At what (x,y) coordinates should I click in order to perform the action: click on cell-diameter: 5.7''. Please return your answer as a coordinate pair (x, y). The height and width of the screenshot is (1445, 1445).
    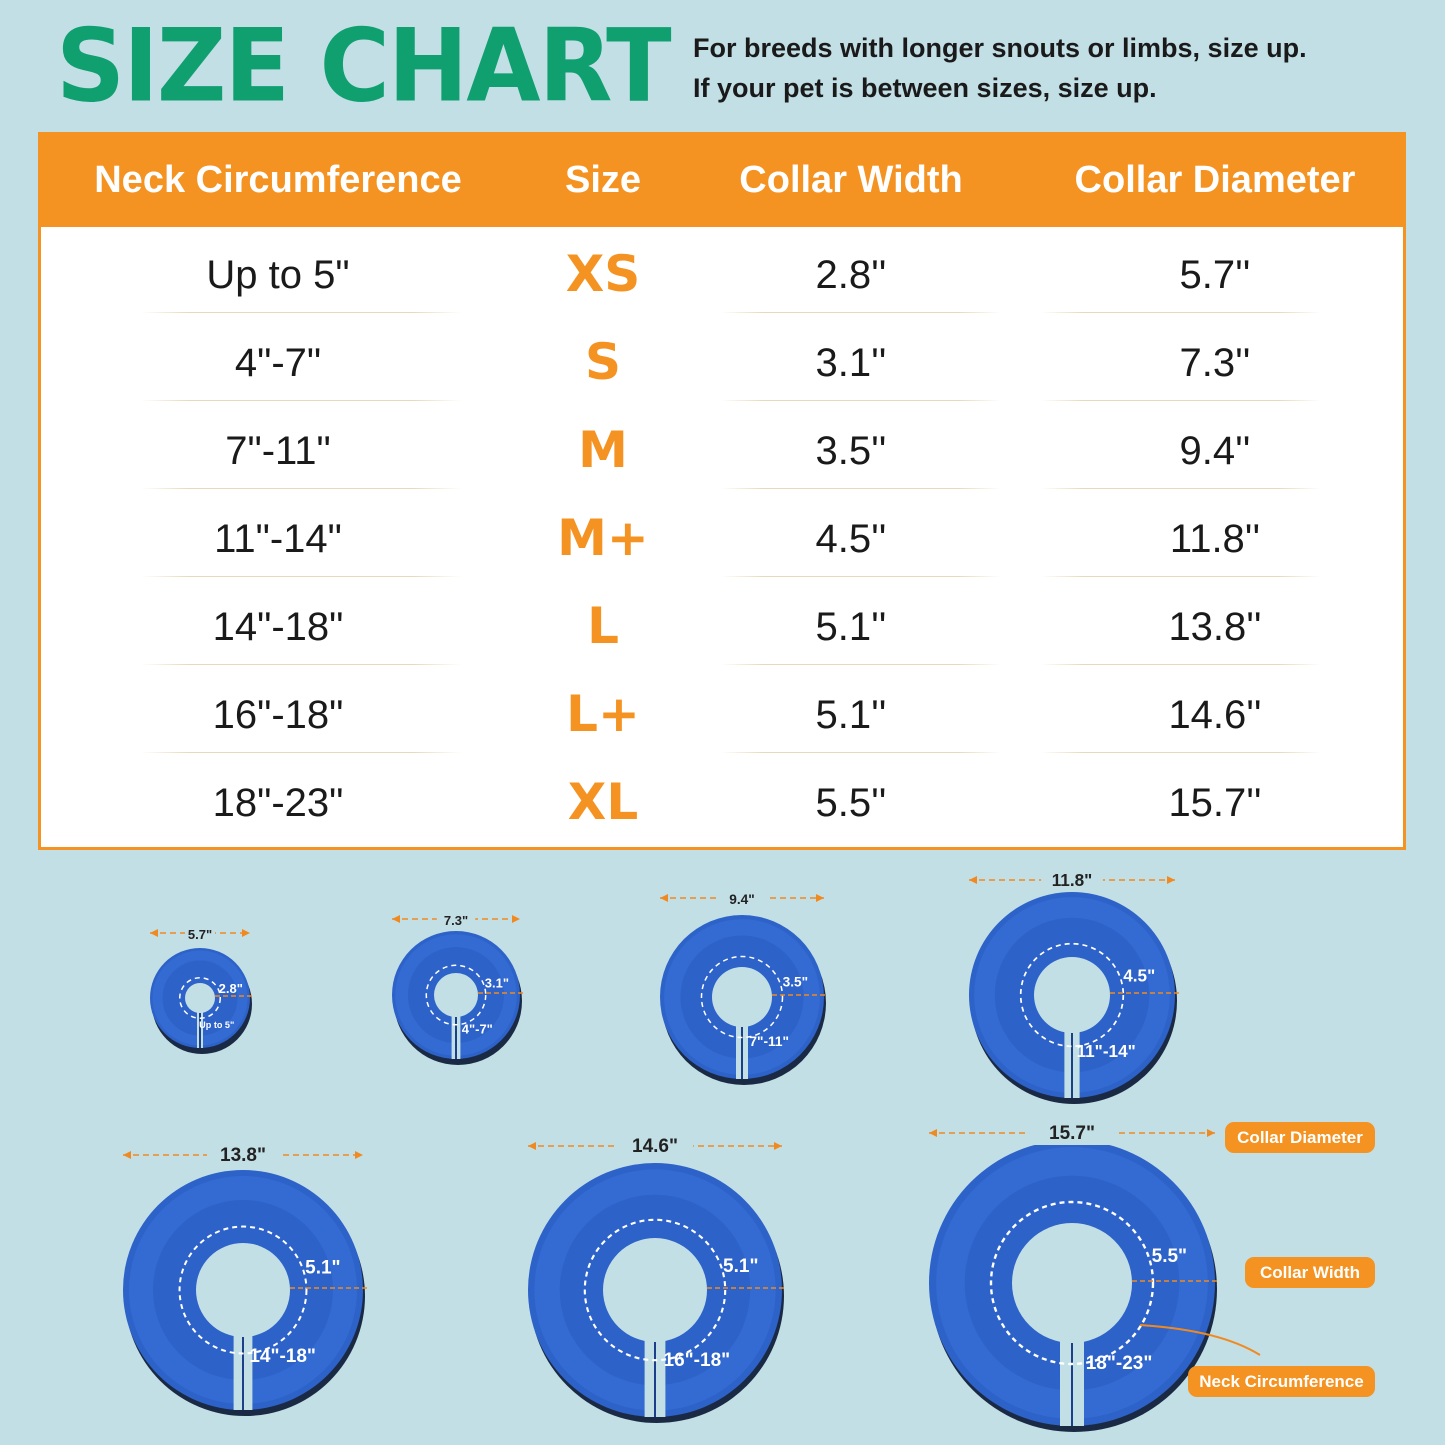
    Looking at the image, I should click on (1215, 275).